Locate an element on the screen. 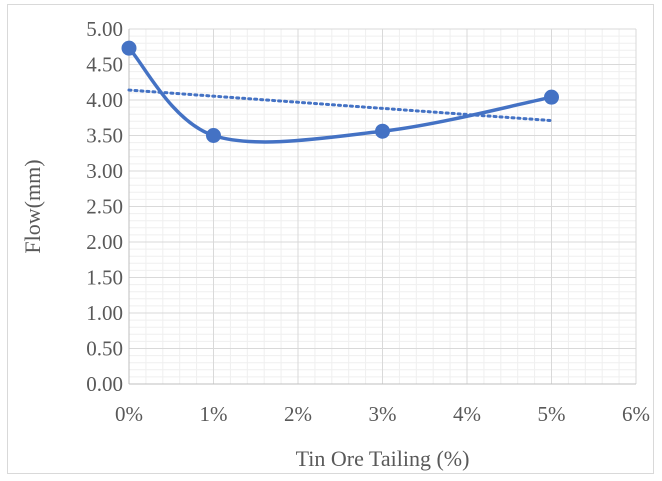 The height and width of the screenshot is (481, 662). series-flow is located at coordinates (340, 92).